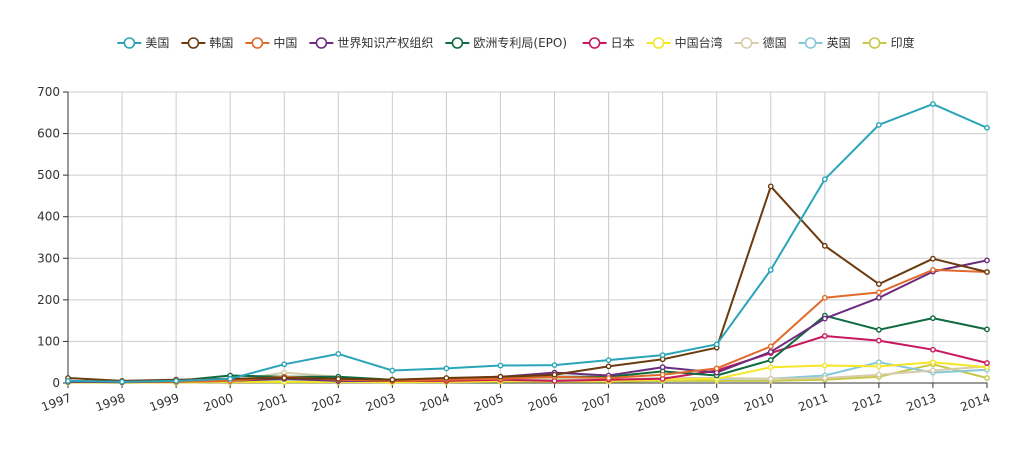  I want to click on legend-item: 韩国, so click(207, 42).